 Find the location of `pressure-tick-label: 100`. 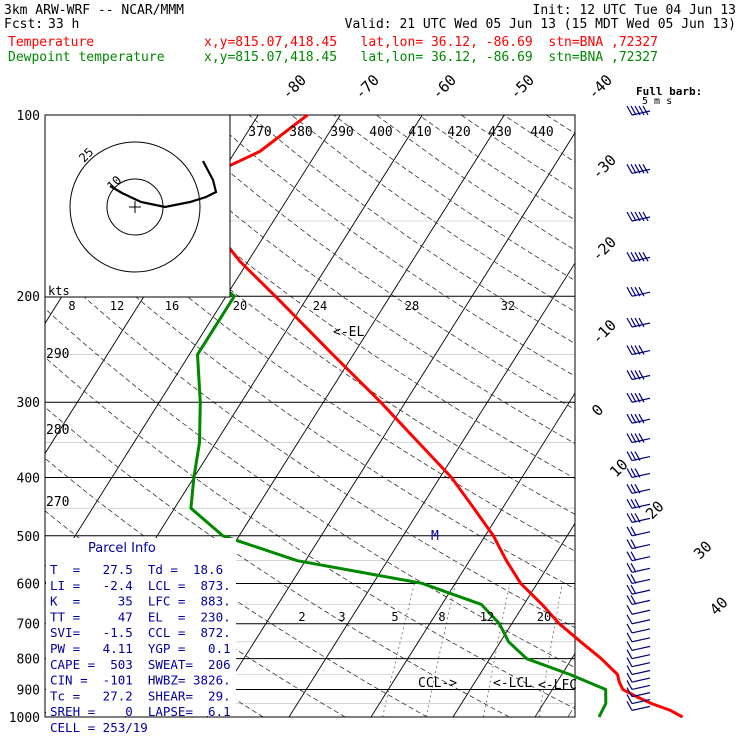

pressure-tick-label: 100 is located at coordinates (28, 116).